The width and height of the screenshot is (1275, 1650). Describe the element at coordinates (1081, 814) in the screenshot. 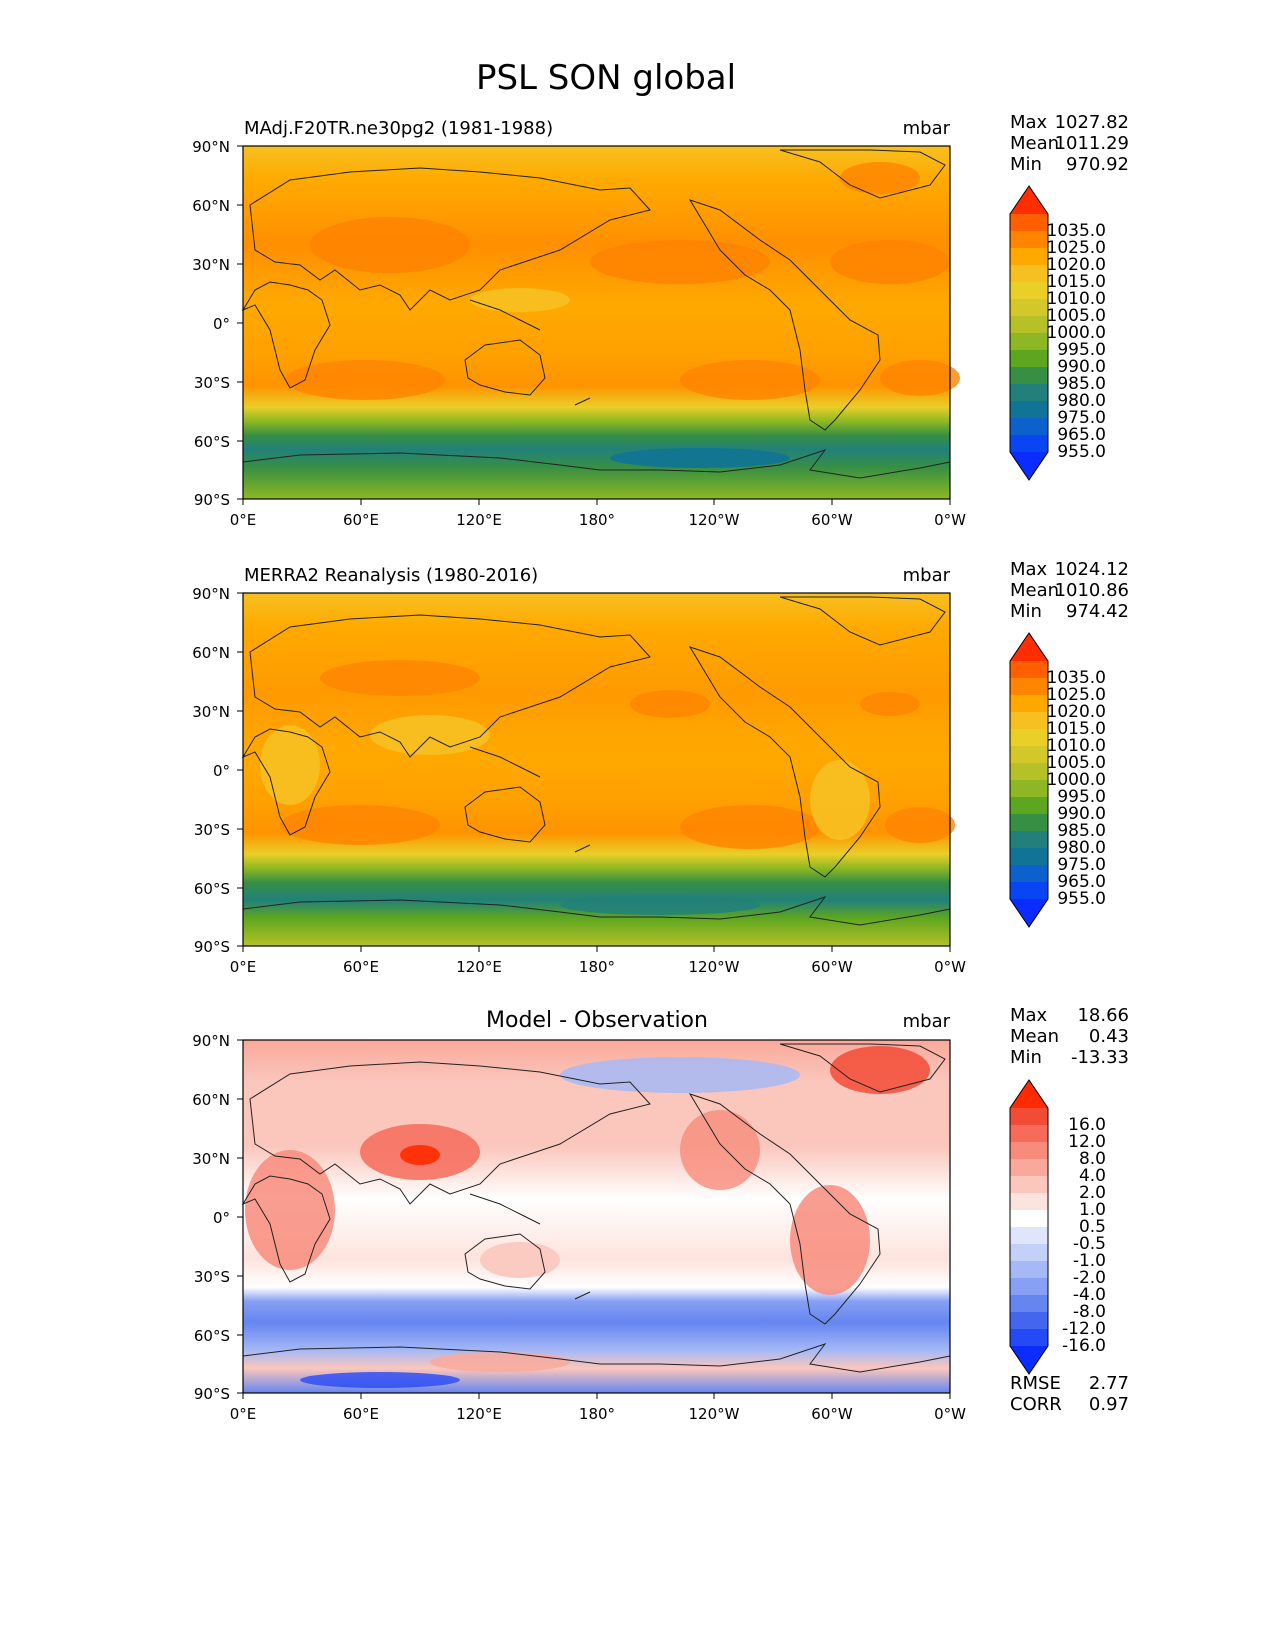

I see `colorbar-tick-label: 990.0` at that location.